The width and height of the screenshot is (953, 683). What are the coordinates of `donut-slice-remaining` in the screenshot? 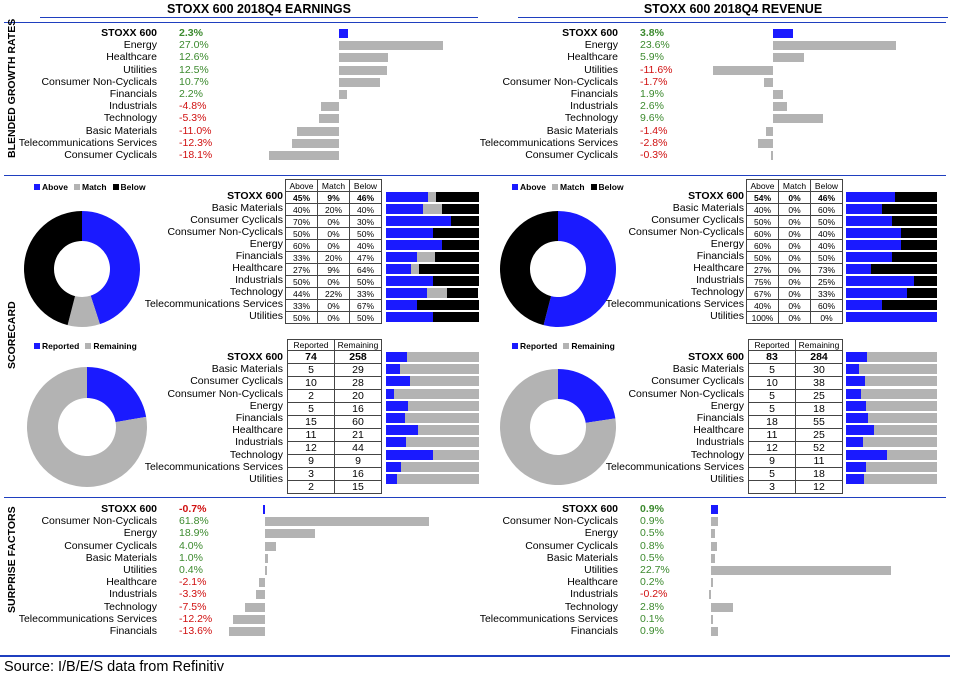 It's located at (86, 427).